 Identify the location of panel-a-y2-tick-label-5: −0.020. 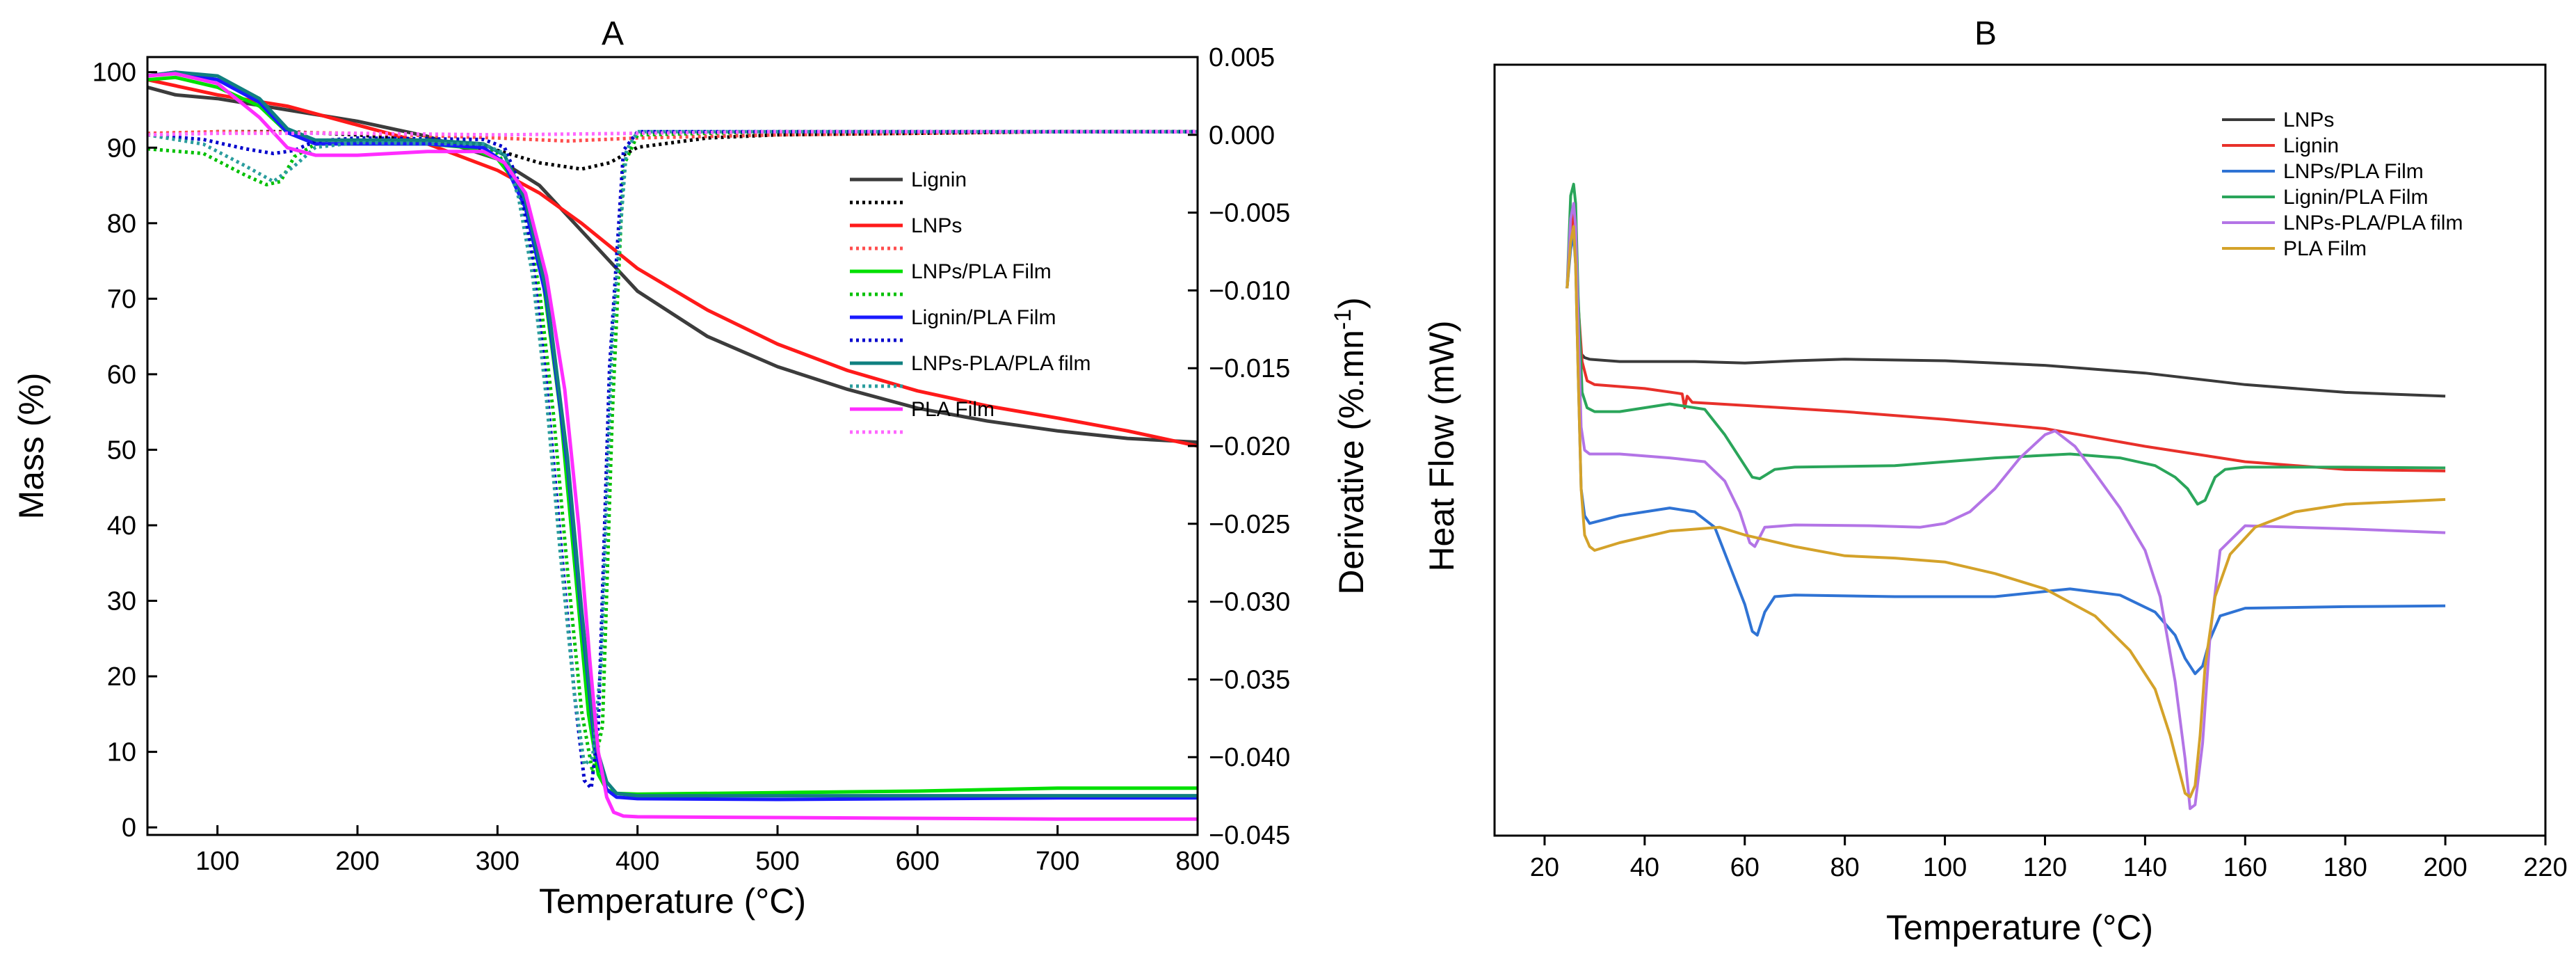
(1249, 446).